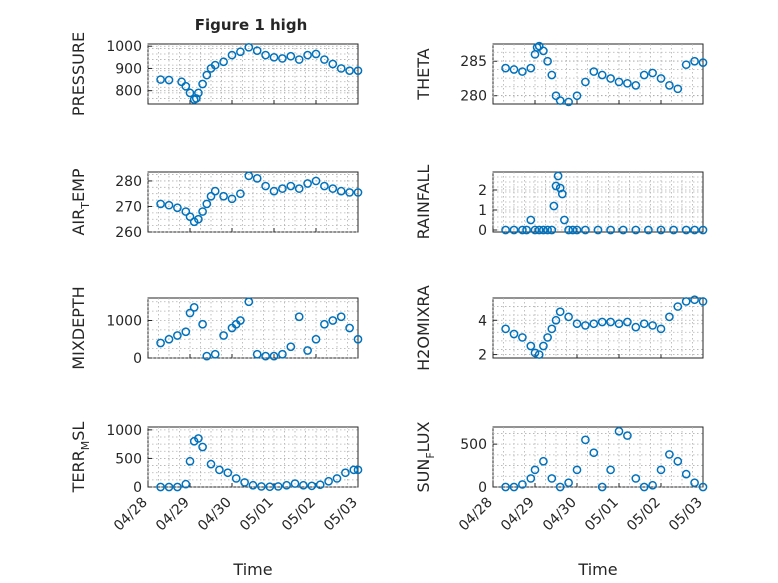 The image size is (778, 583). I want to click on y-label-main: RAINFALL, so click(423, 202).